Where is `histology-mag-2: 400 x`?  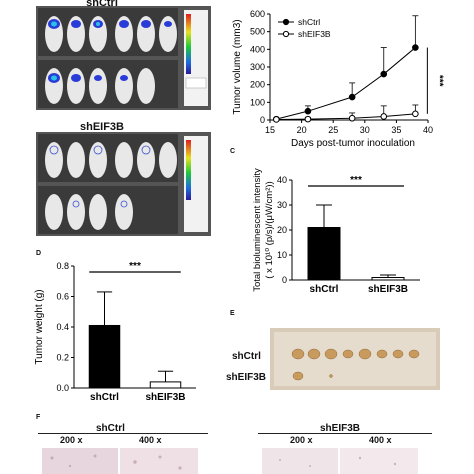 histology-mag-2: 400 x is located at coordinates (150, 440).